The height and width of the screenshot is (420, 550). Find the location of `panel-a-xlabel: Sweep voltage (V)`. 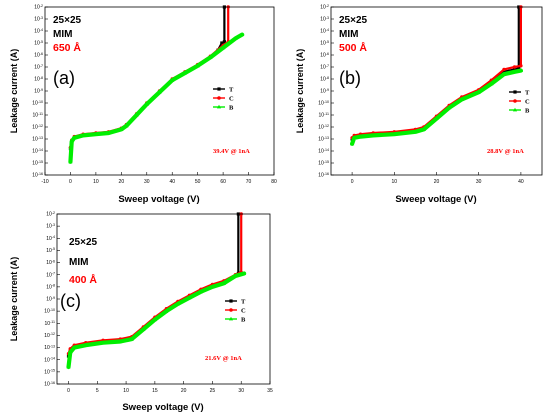

panel-a-xlabel: Sweep voltage (V) is located at coordinates (158, 199).